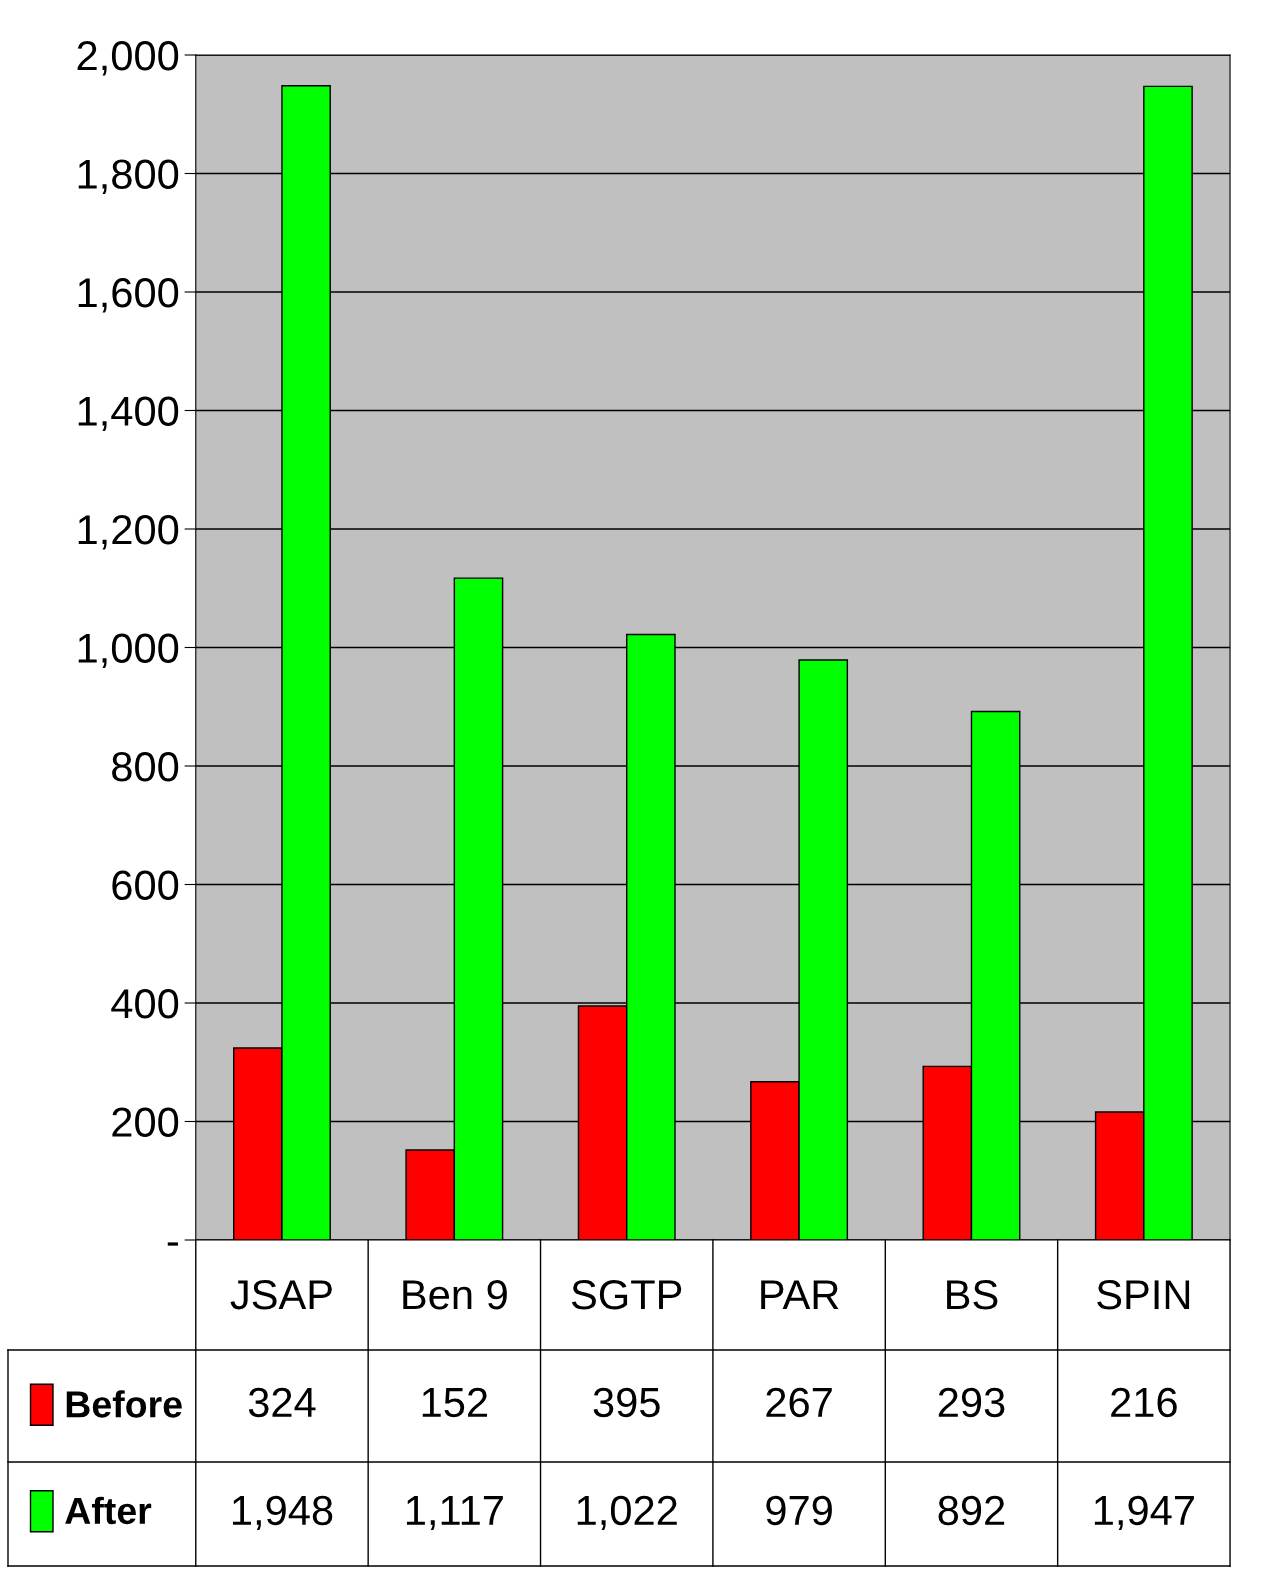 The height and width of the screenshot is (1586, 1288). Describe the element at coordinates (128, 58) in the screenshot. I see `y-tick-label: 2,000` at that location.